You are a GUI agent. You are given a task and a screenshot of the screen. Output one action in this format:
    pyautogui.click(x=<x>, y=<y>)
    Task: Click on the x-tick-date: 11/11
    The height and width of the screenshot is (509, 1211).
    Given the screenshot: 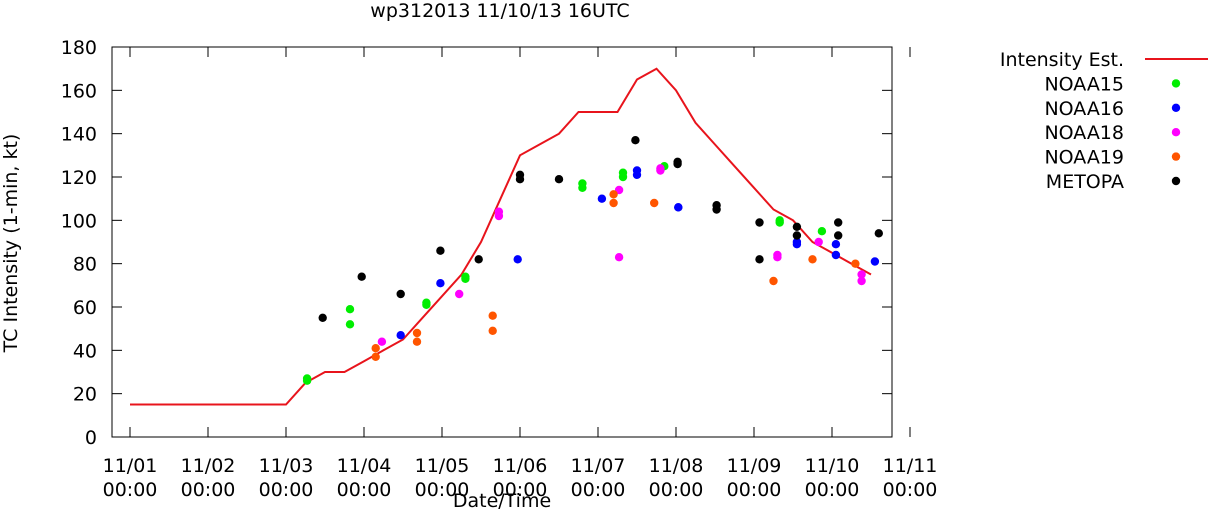 What is the action you would take?
    pyautogui.click(x=910, y=466)
    